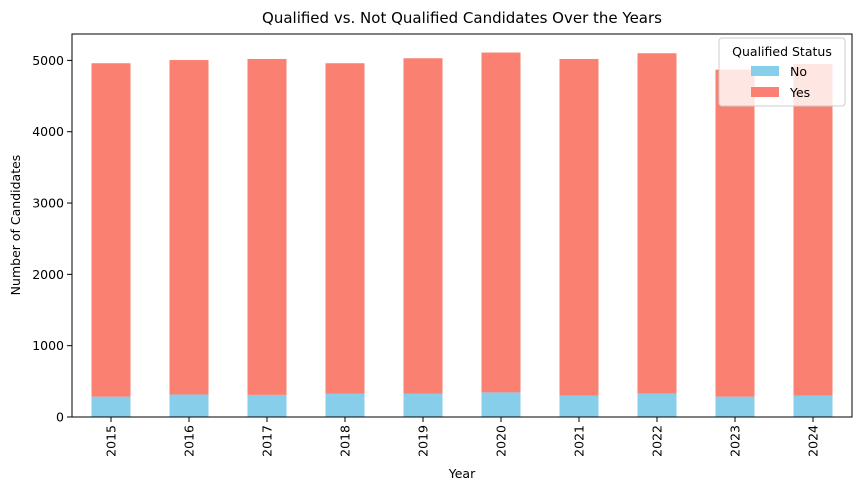  Describe the element at coordinates (267, 441) in the screenshot. I see `x-tick-label-2017: 2017` at that location.